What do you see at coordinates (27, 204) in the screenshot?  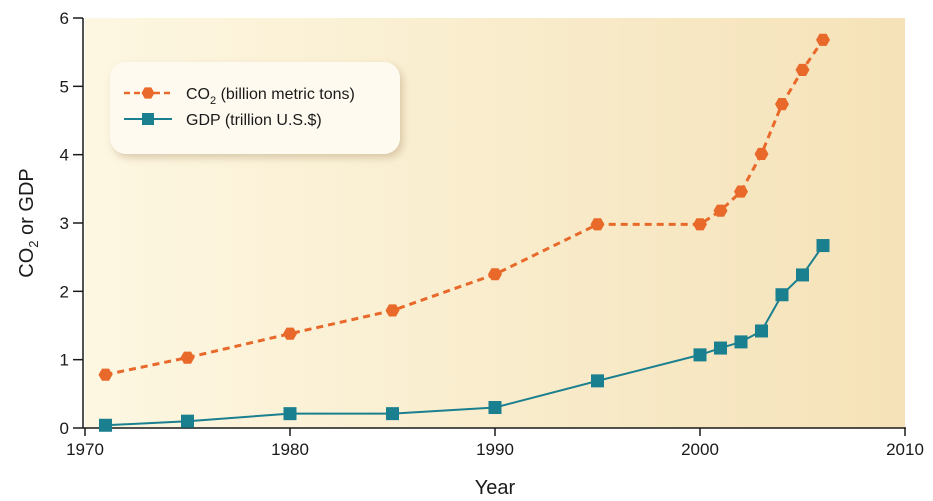 I see `y-axis-title-rest: or GDP` at bounding box center [27, 204].